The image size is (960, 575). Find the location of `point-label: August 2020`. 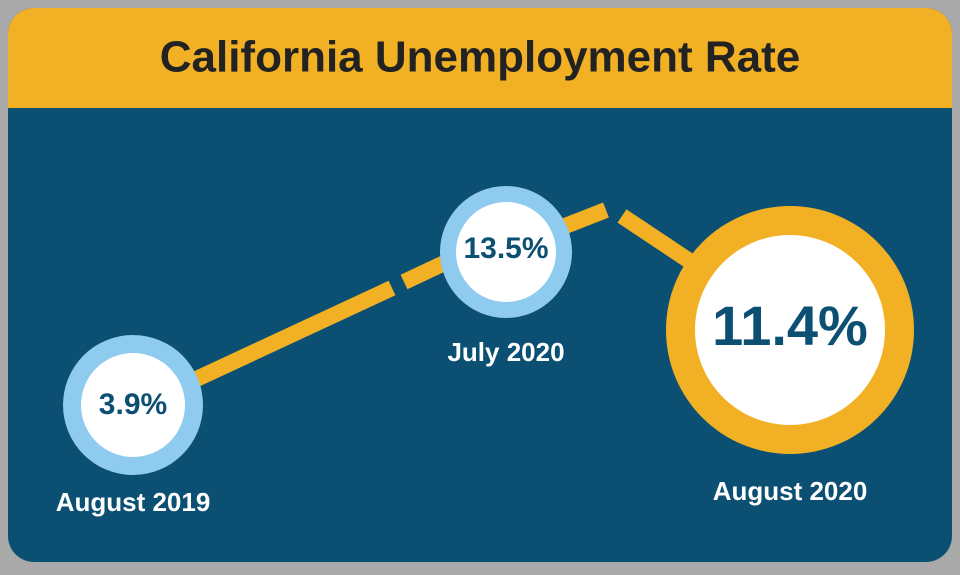

point-label: August 2020 is located at coordinates (790, 491).